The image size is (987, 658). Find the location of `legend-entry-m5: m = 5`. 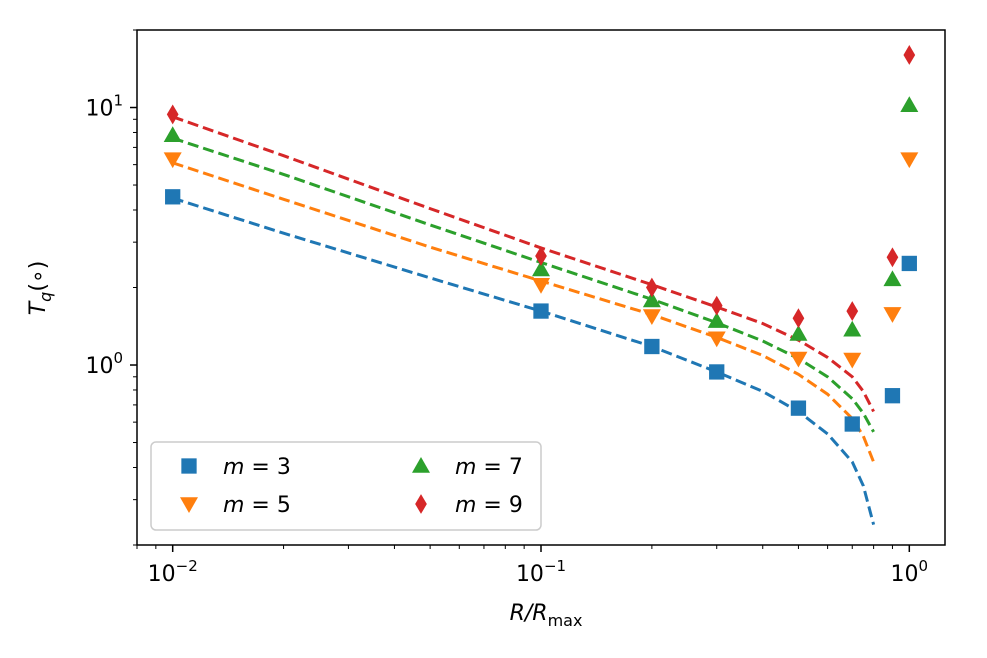

legend-entry-m5: m = 5 is located at coordinates (235, 505).